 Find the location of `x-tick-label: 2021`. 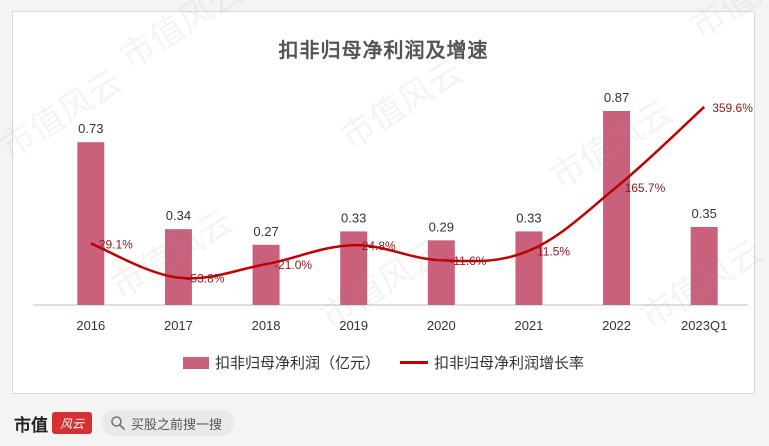

x-tick-label: 2021 is located at coordinates (528, 325).